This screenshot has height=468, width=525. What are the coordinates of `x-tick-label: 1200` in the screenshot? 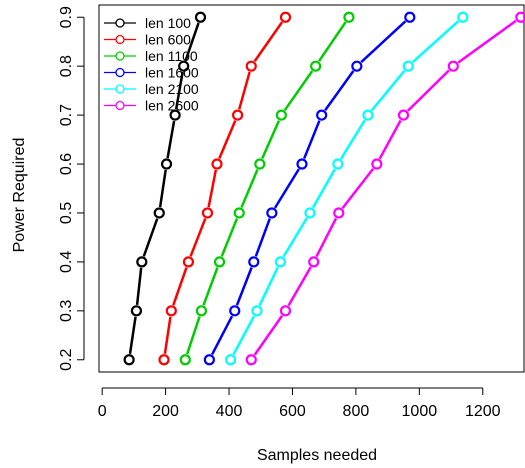 It's located at (483, 411).